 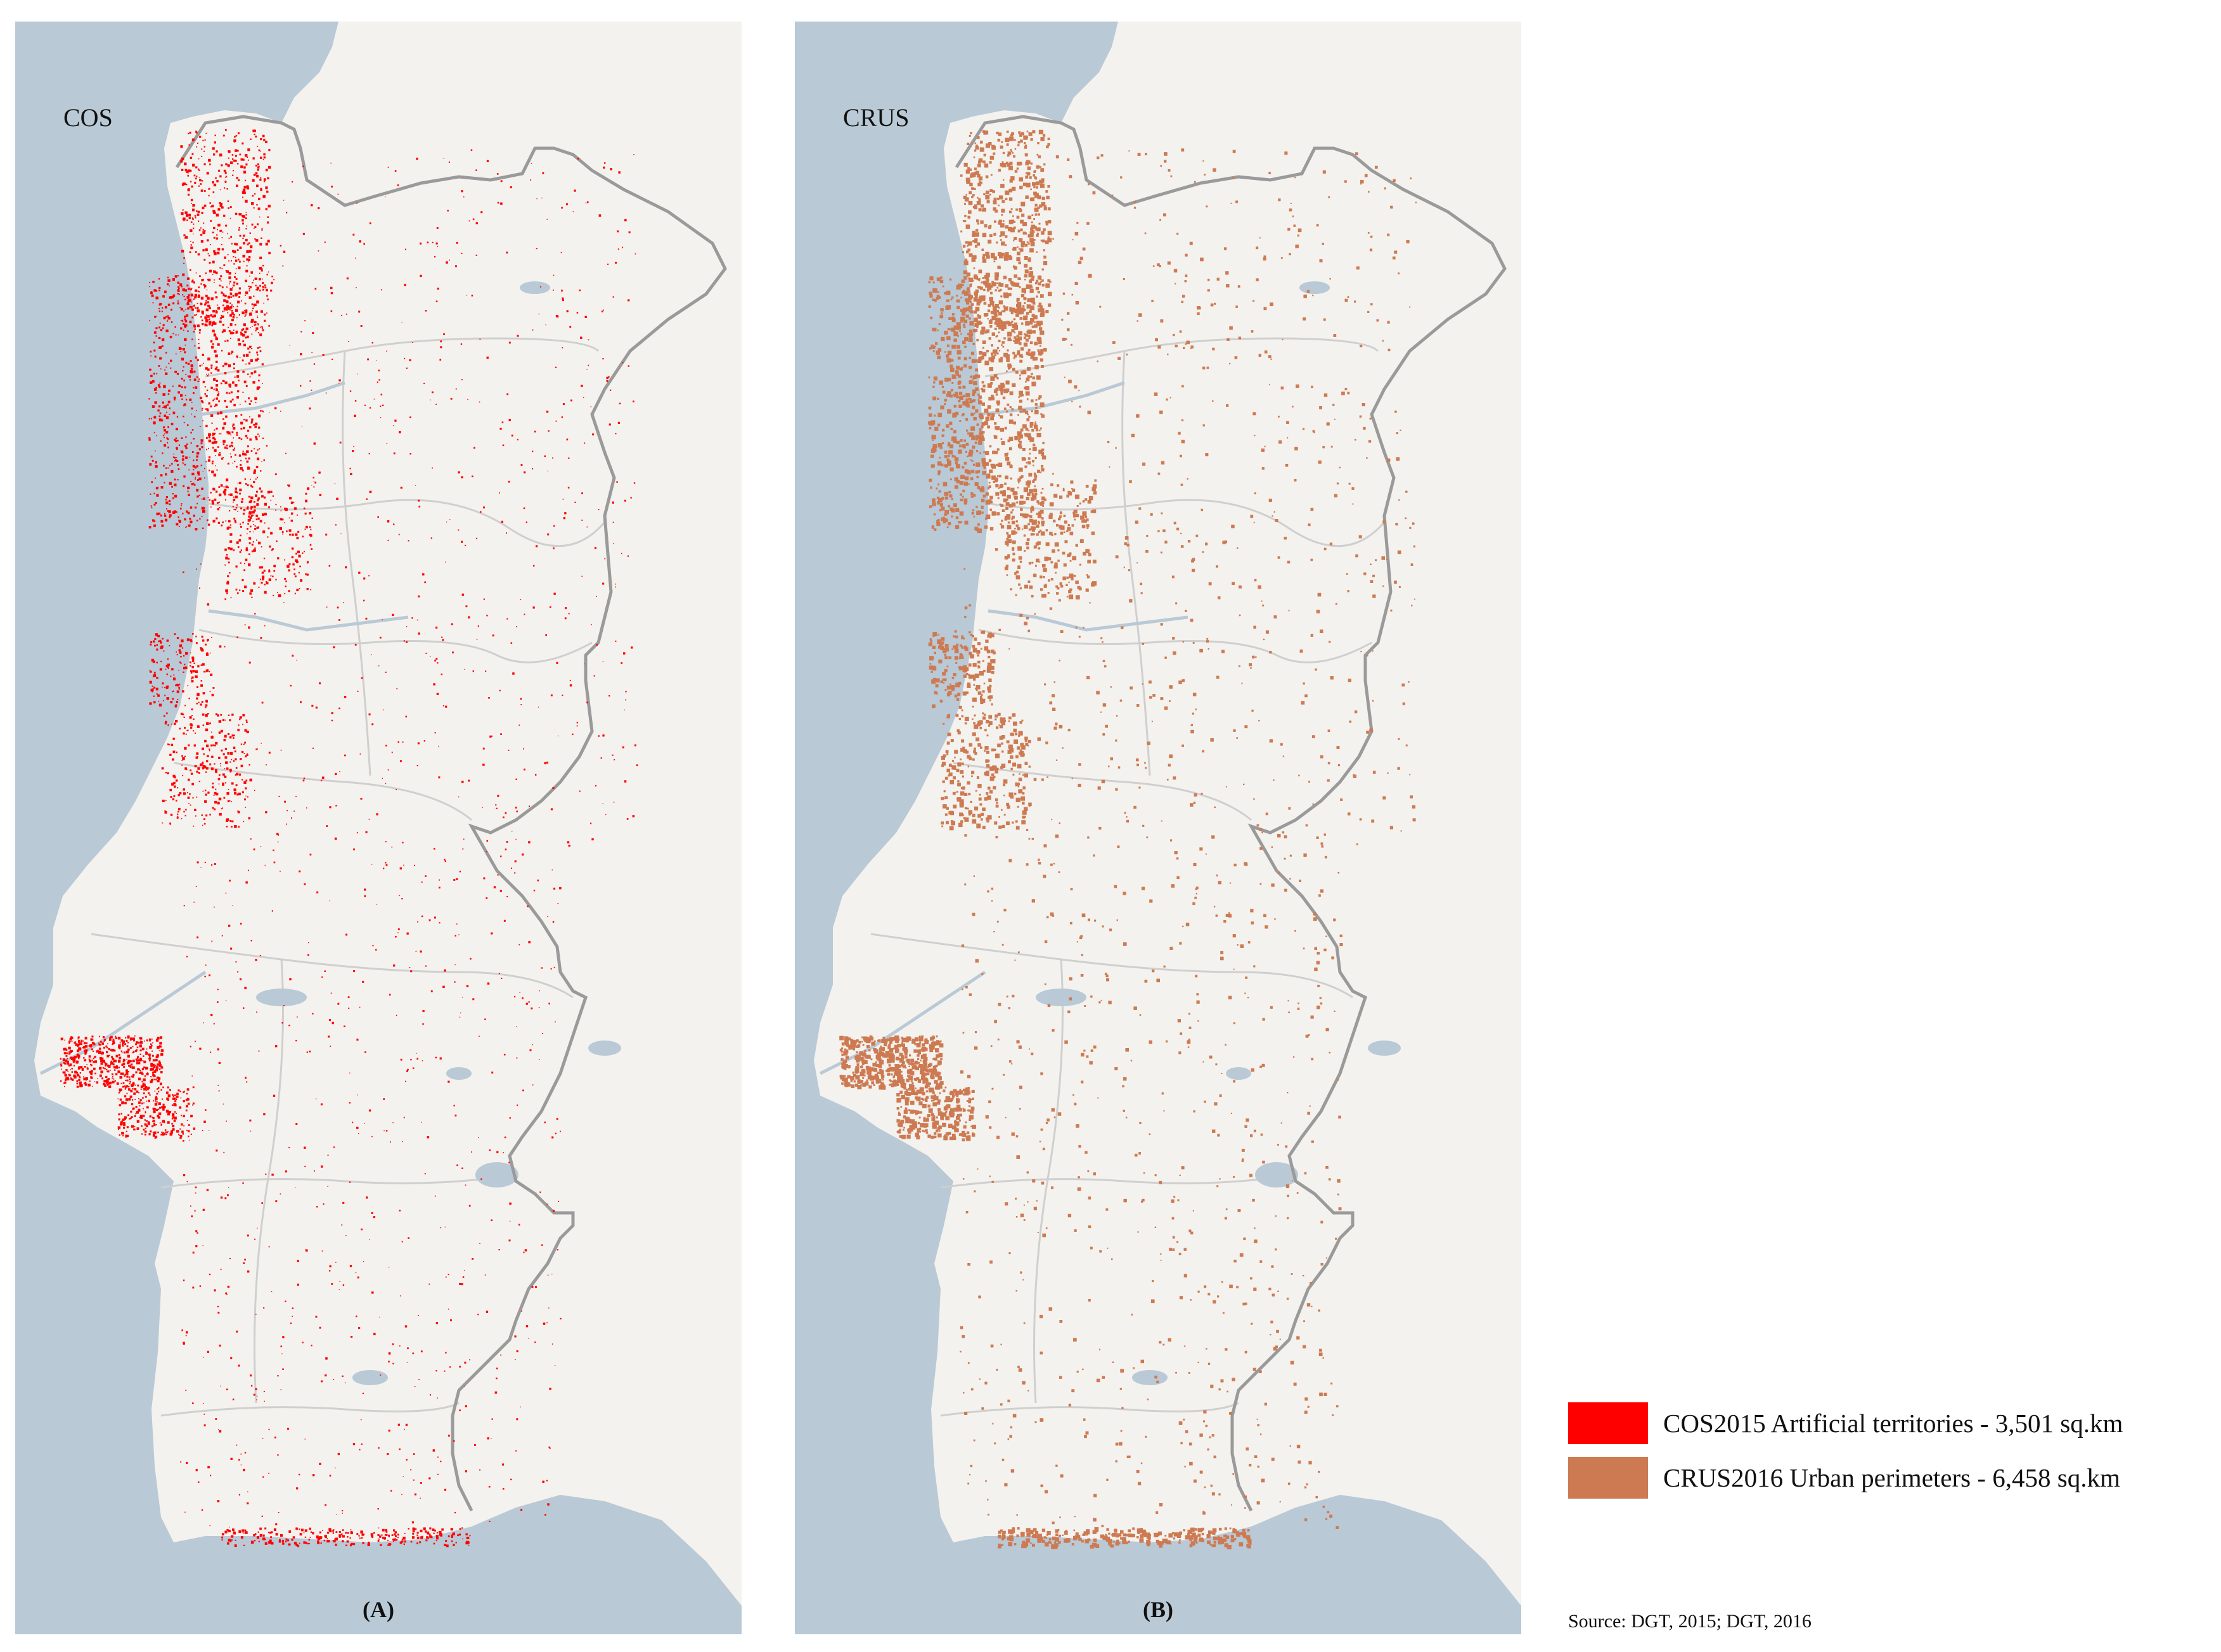 I want to click on legend-swatch-cos, so click(x=1608, y=1423).